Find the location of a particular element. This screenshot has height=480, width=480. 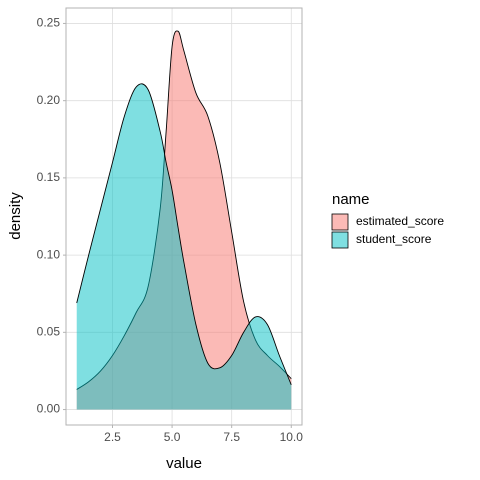

y-axis-label: density is located at coordinates (15, 216).